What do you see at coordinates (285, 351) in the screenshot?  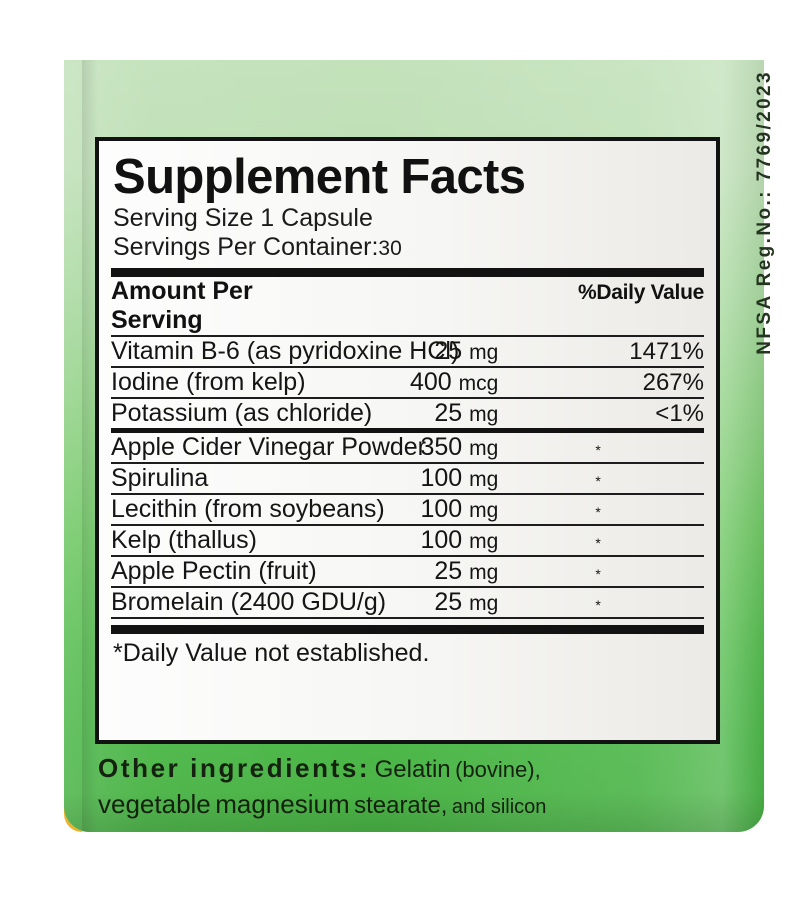 I see `ingredient-name: Vitamin B-6 (as pyridoxine HCl)` at bounding box center [285, 351].